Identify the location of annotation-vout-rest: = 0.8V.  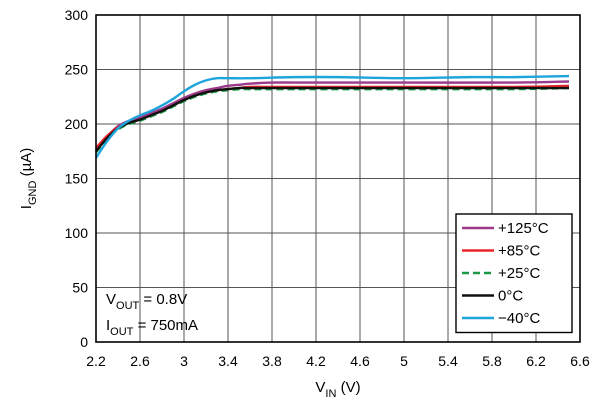
(163, 299).